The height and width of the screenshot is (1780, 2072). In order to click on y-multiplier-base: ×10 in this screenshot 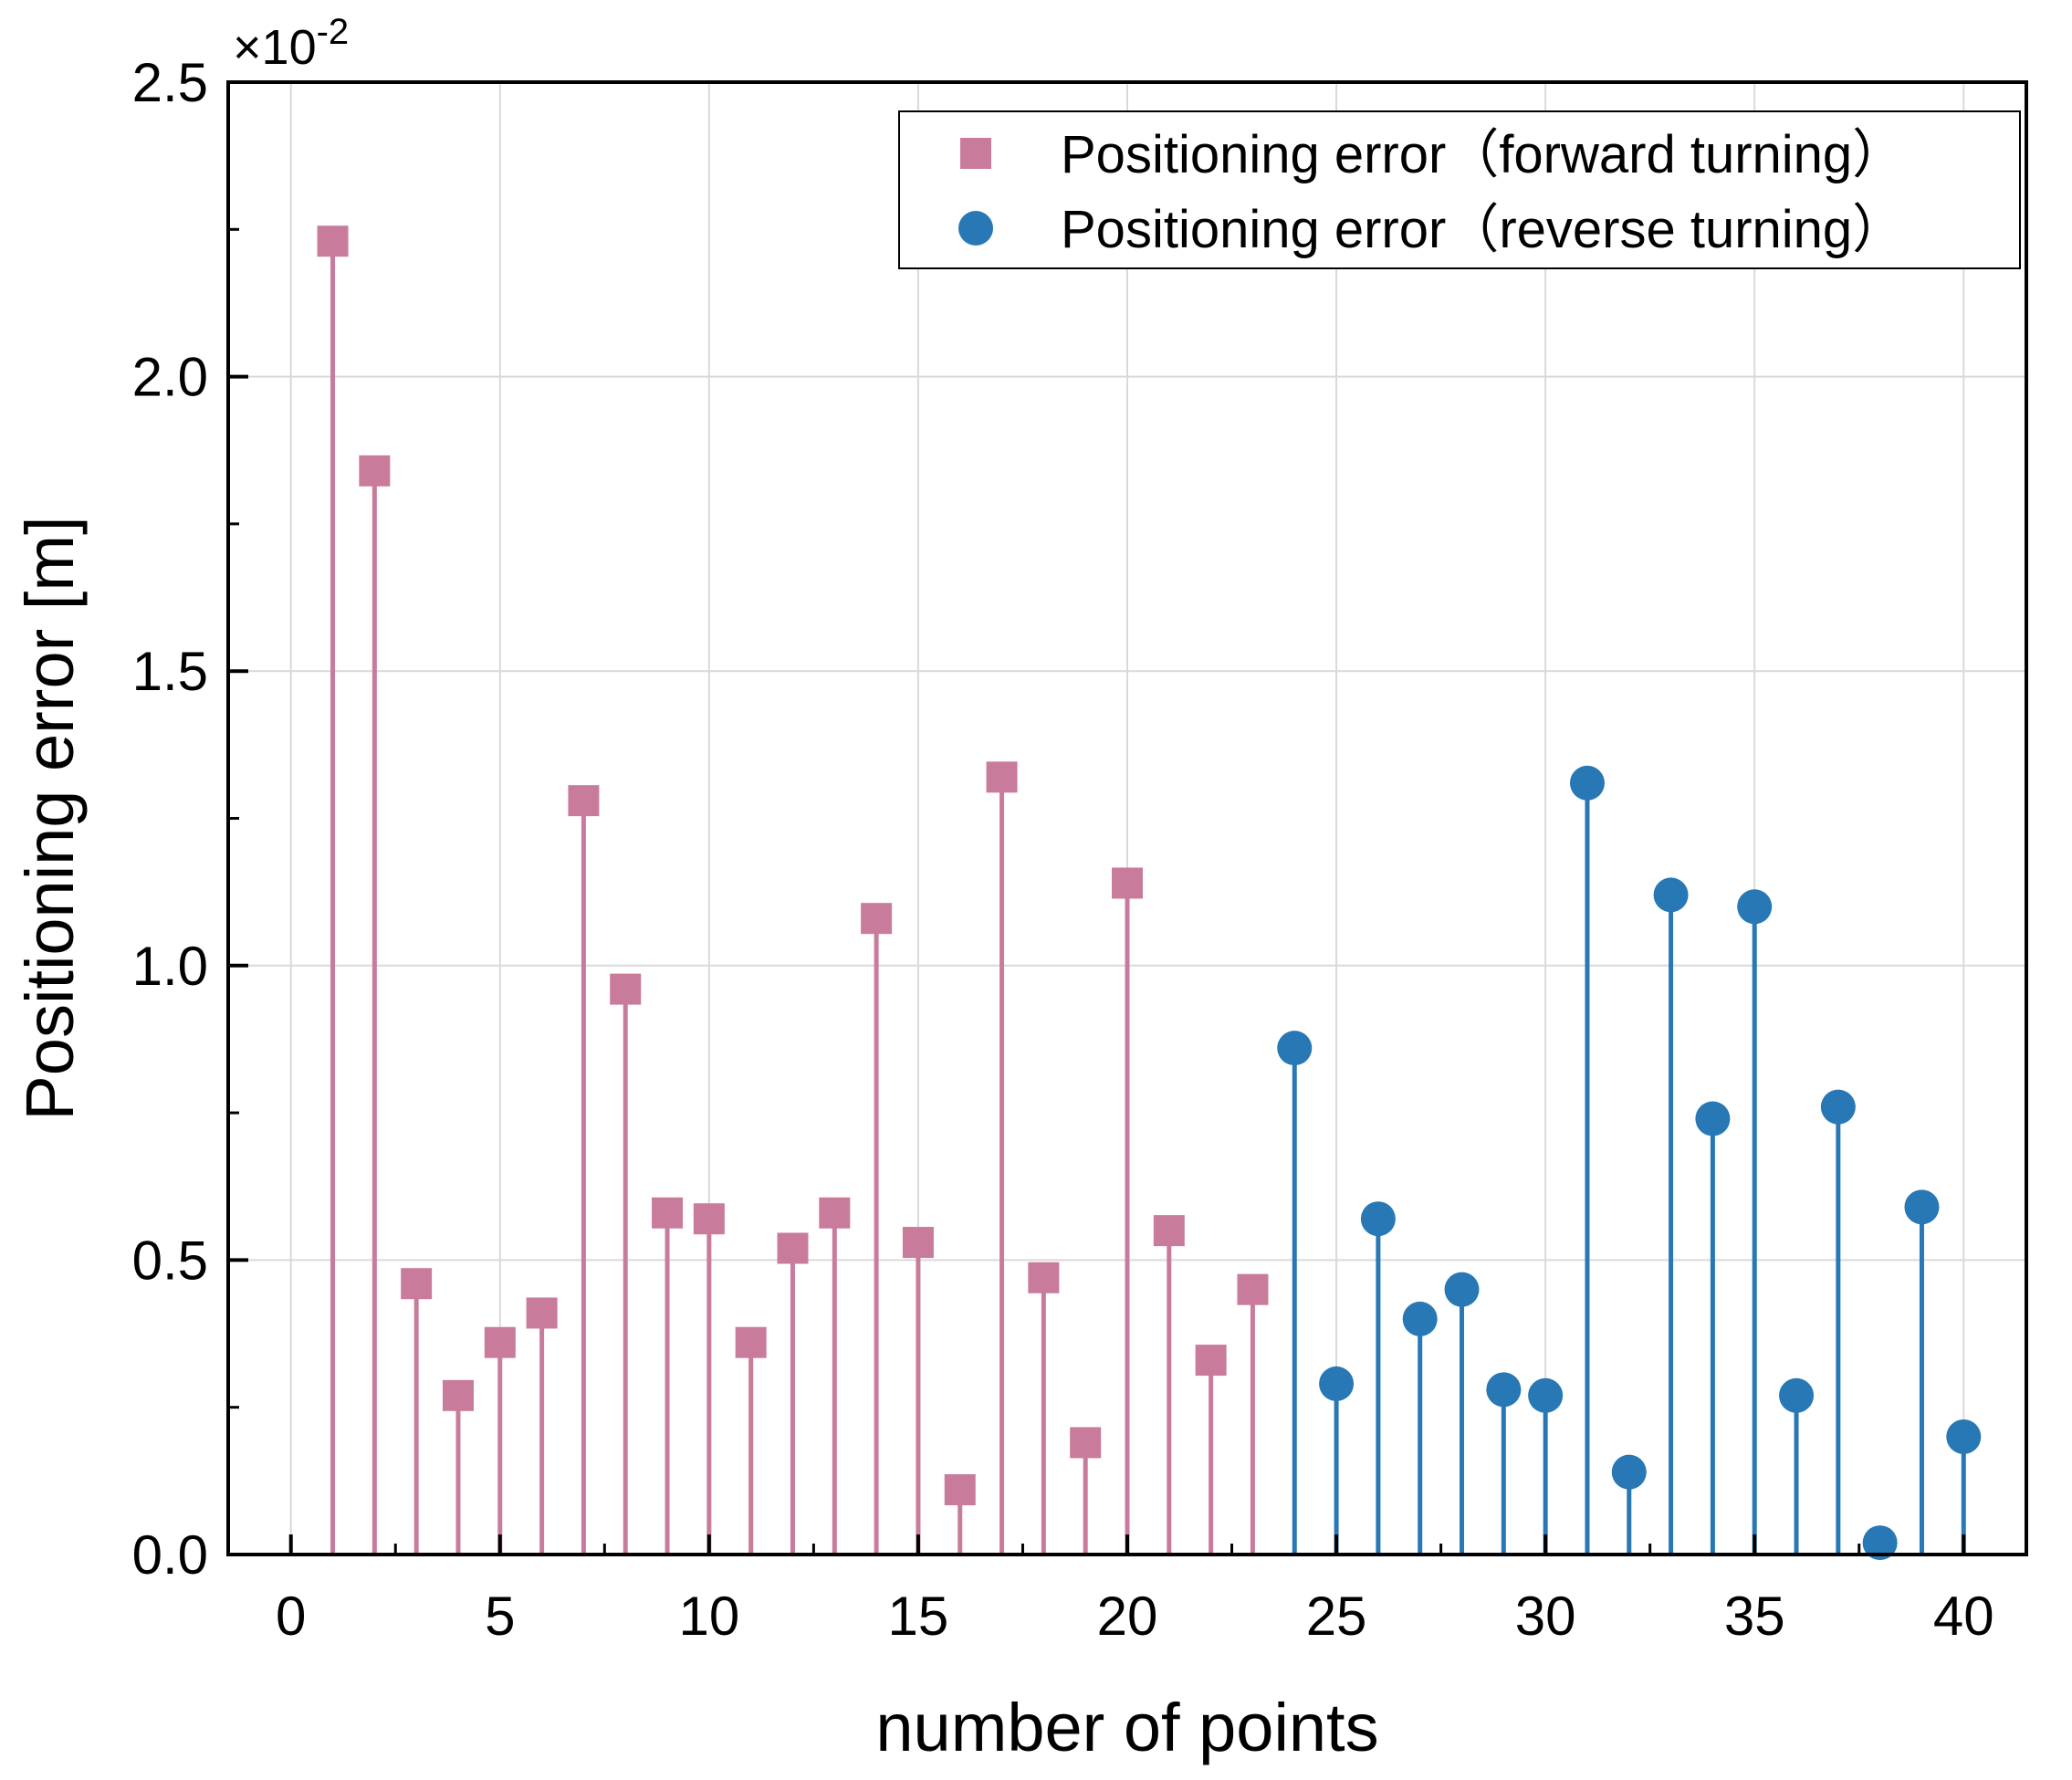, I will do `click(275, 47)`.